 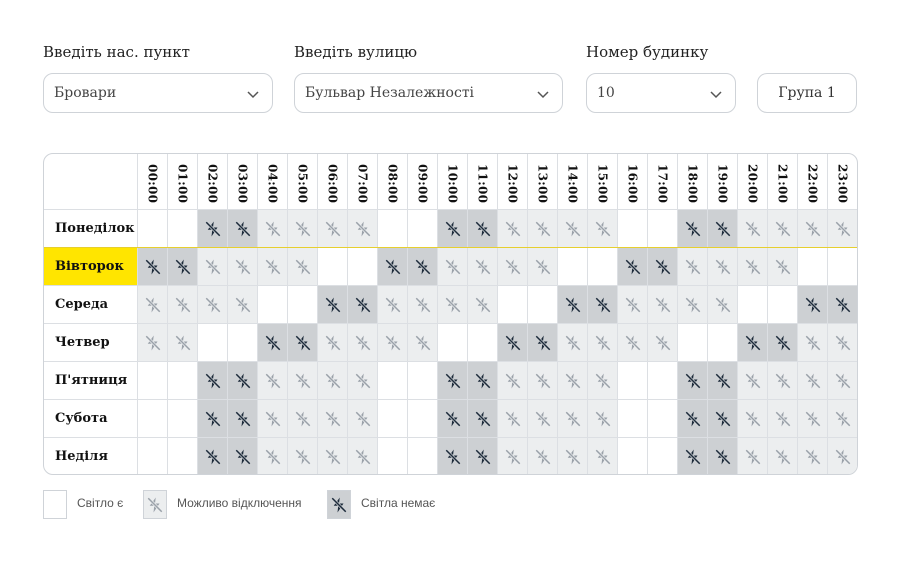 I want to click on house-select-value: 10, so click(x=606, y=93).